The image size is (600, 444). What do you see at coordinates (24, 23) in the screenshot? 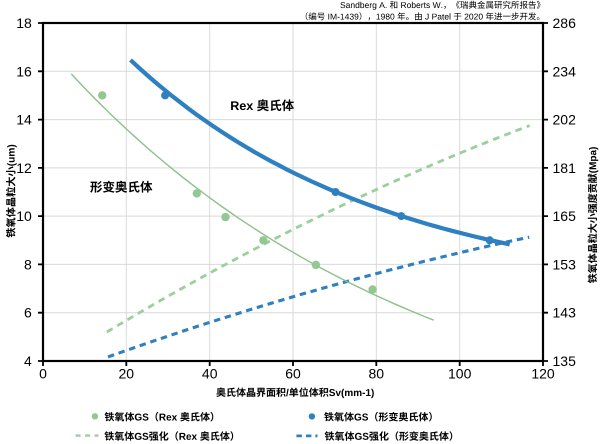
I see `svg-text: 18` at bounding box center [24, 23].